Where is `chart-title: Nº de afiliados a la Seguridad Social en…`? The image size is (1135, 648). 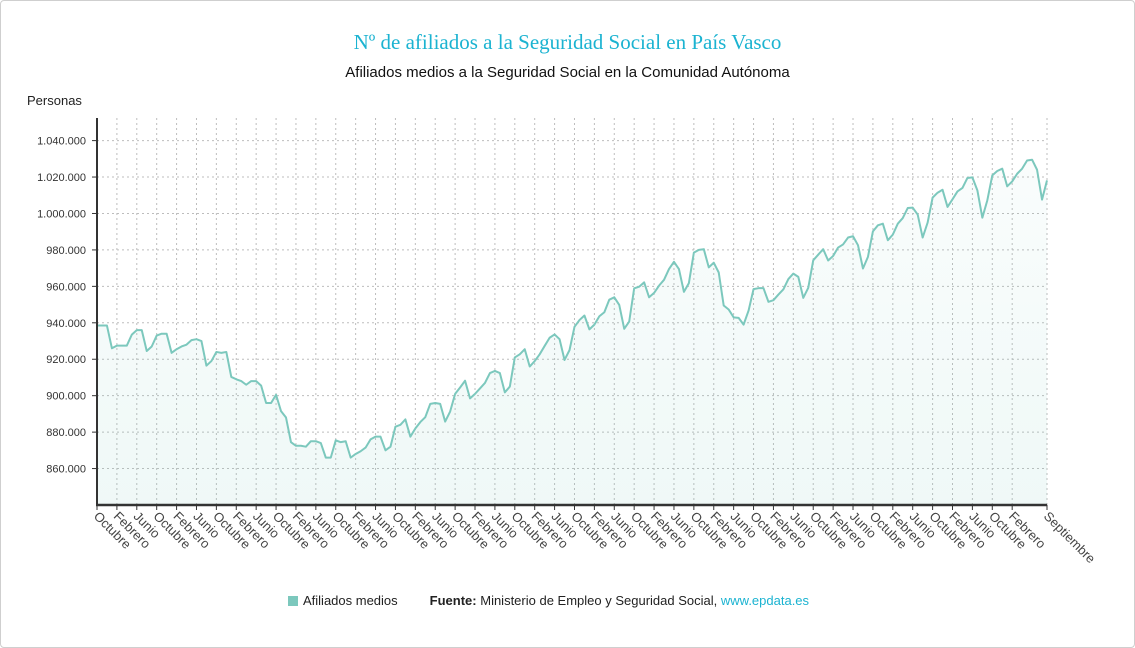
chart-title: Nº de afiliados a la Seguridad Social en… is located at coordinates (567, 42).